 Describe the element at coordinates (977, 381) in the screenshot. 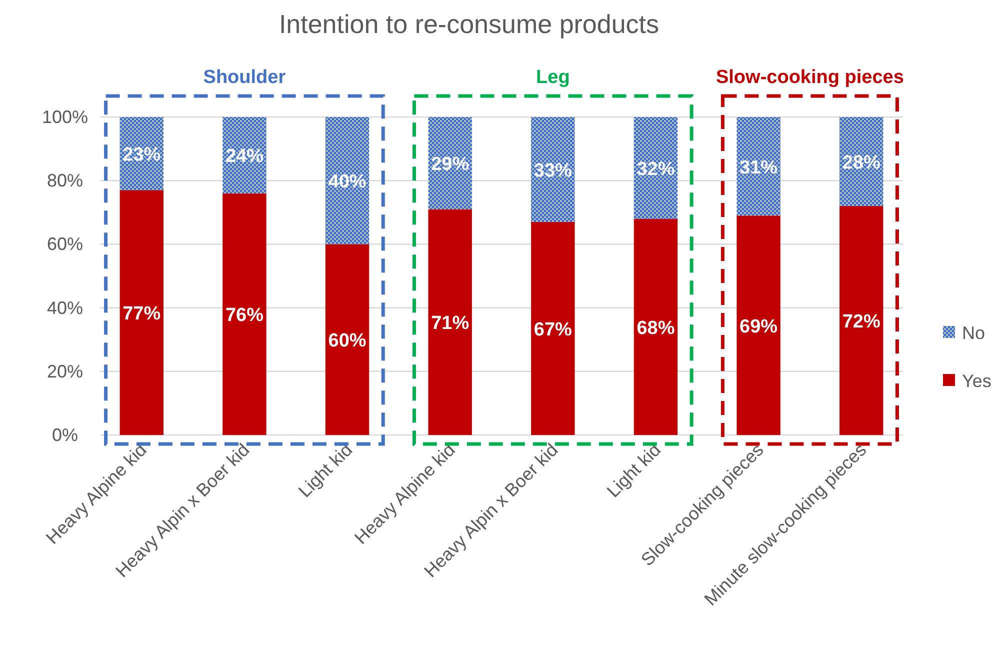

I see `legend-label: Yes` at that location.